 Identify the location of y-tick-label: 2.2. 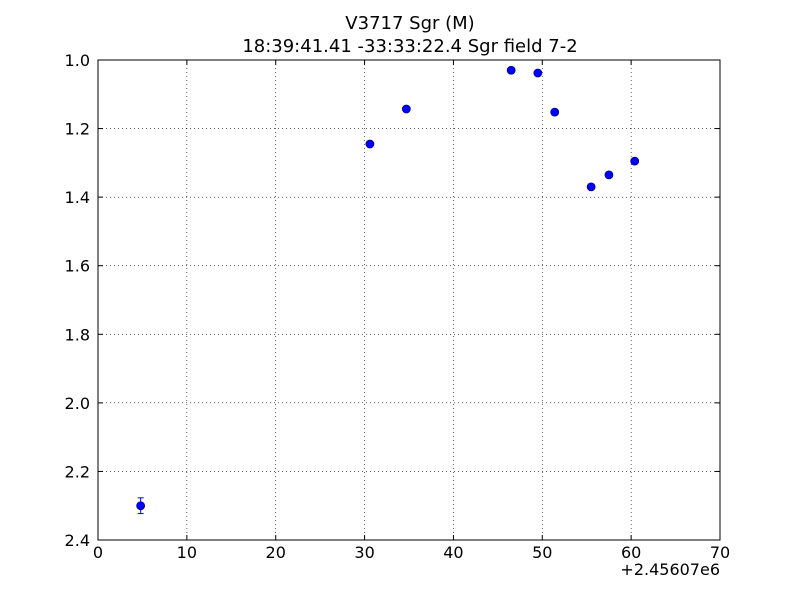
(77, 471).